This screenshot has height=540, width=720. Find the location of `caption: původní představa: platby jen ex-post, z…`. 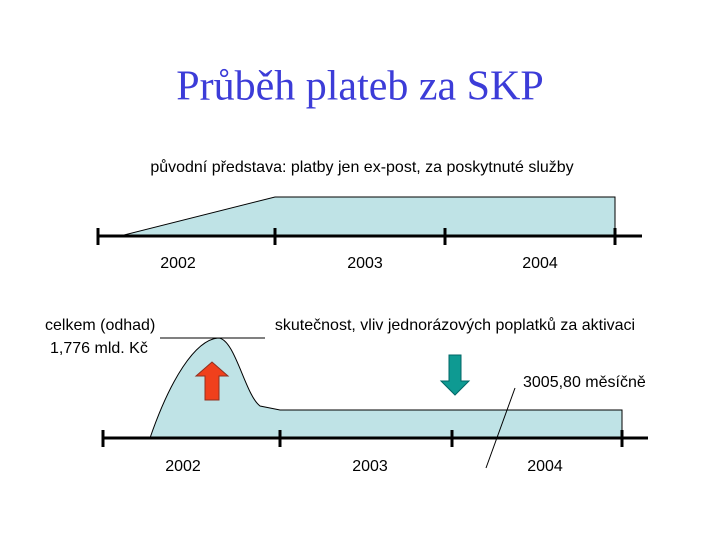

caption: původní představa: platby jen ex-post, z… is located at coordinates (361, 167).